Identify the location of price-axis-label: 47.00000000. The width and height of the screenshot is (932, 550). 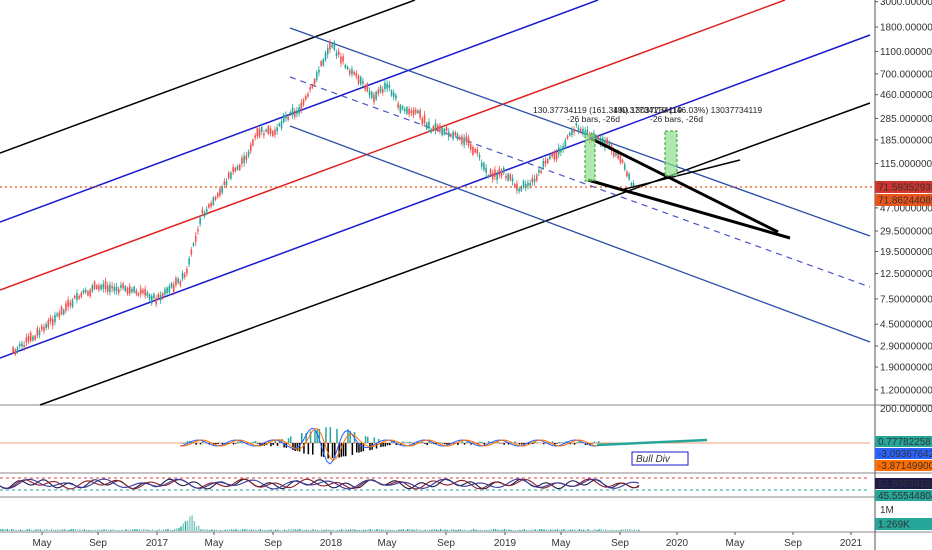
(906, 208).